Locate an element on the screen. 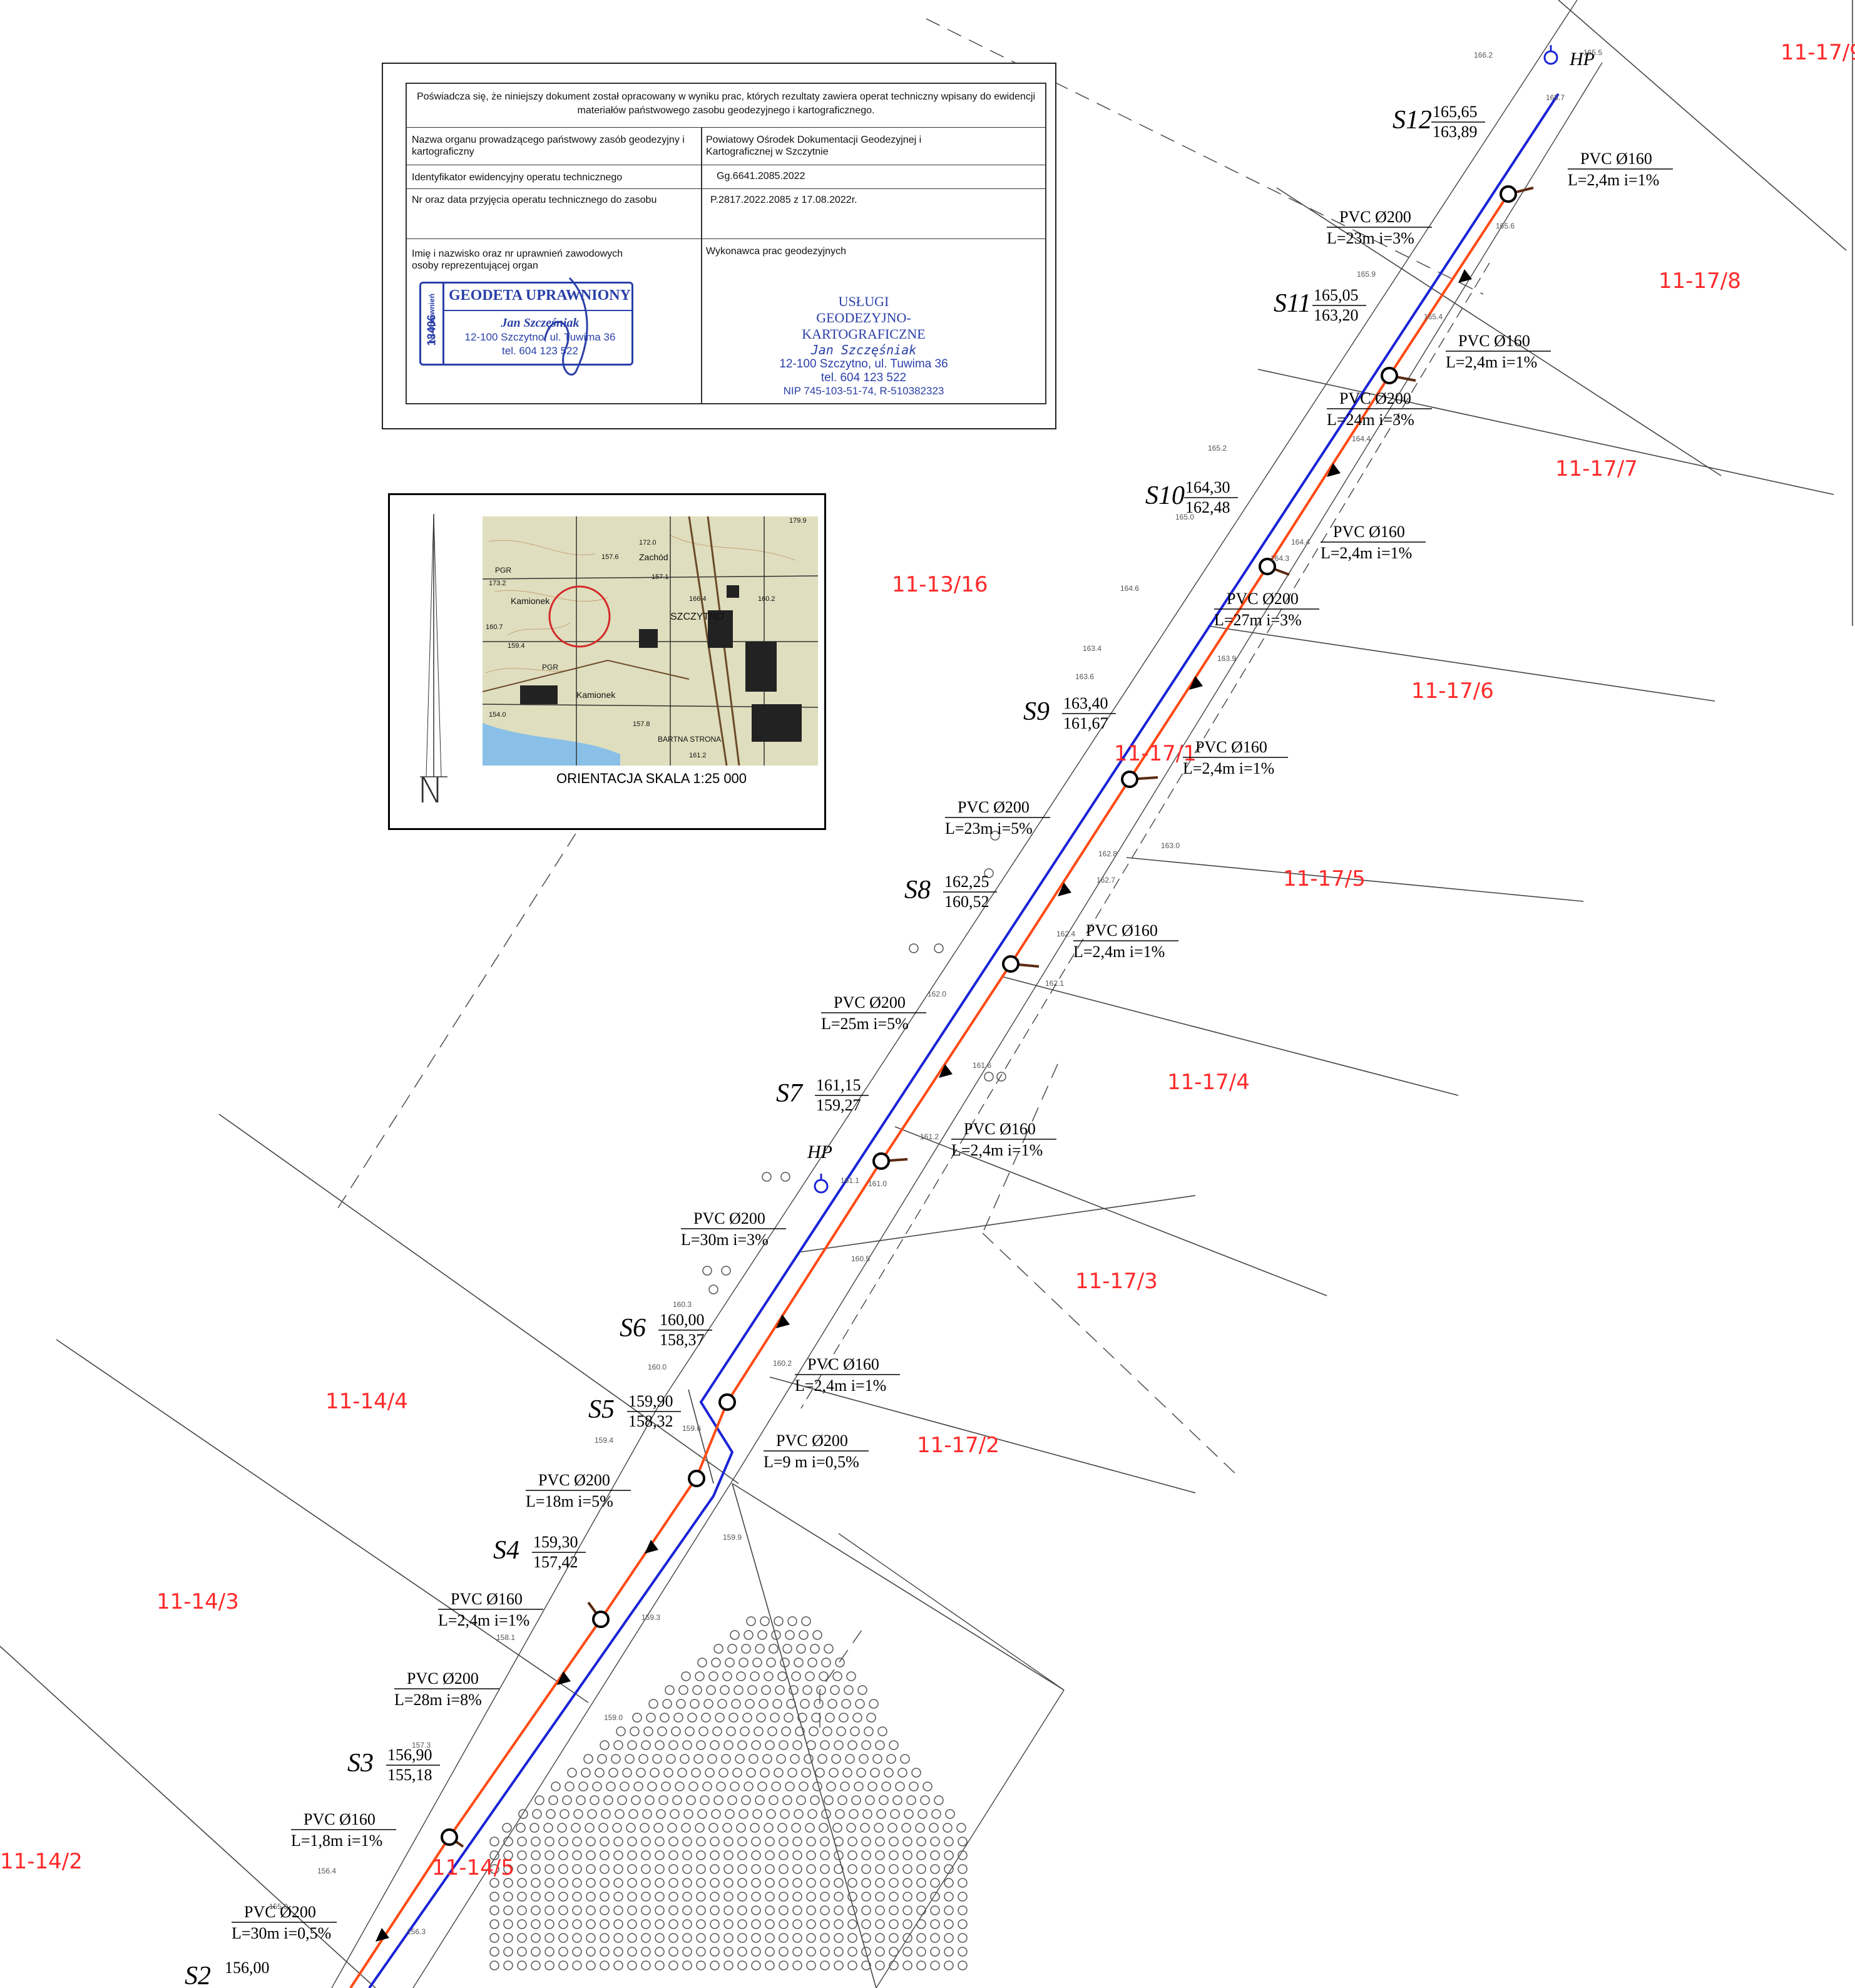 The width and height of the screenshot is (1855, 1988). pipe-spec-label: L=30m i=3% is located at coordinates (725, 1240).